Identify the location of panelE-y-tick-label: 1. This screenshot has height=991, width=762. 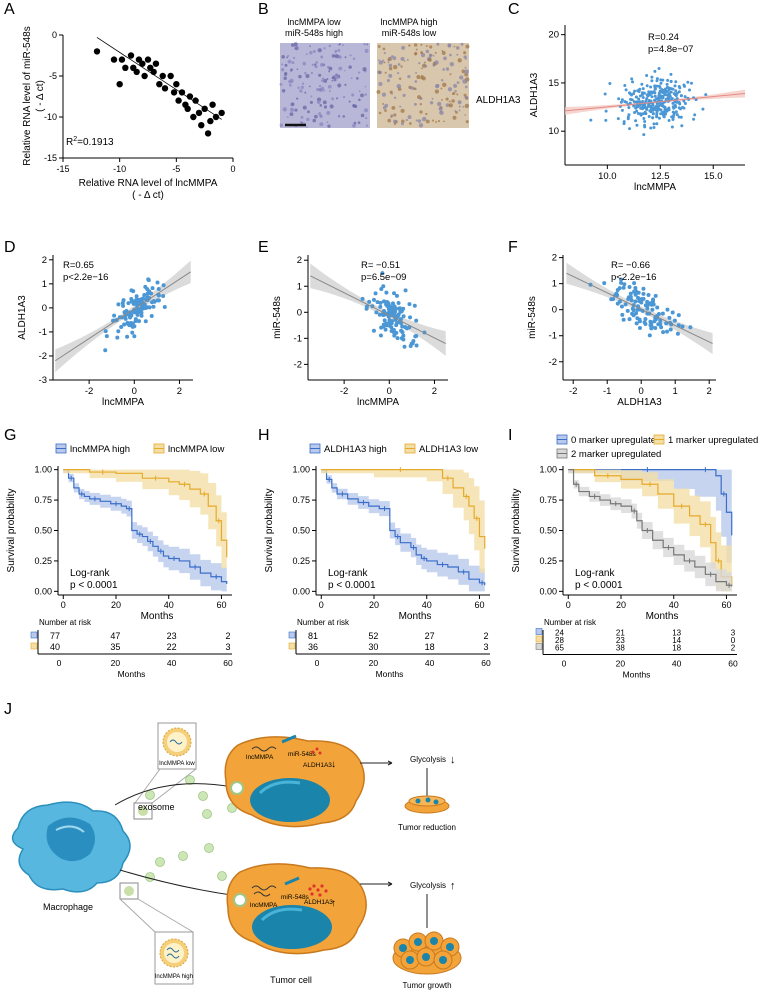
(299, 286).